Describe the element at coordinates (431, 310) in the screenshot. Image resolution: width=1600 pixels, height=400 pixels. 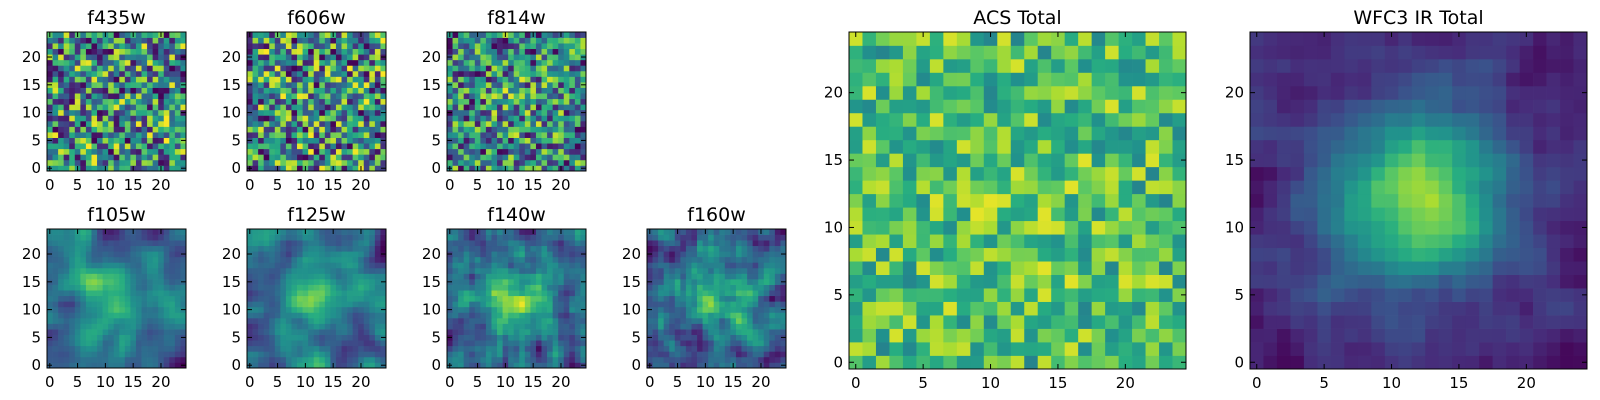
I see `y-tick-label: 10` at that location.